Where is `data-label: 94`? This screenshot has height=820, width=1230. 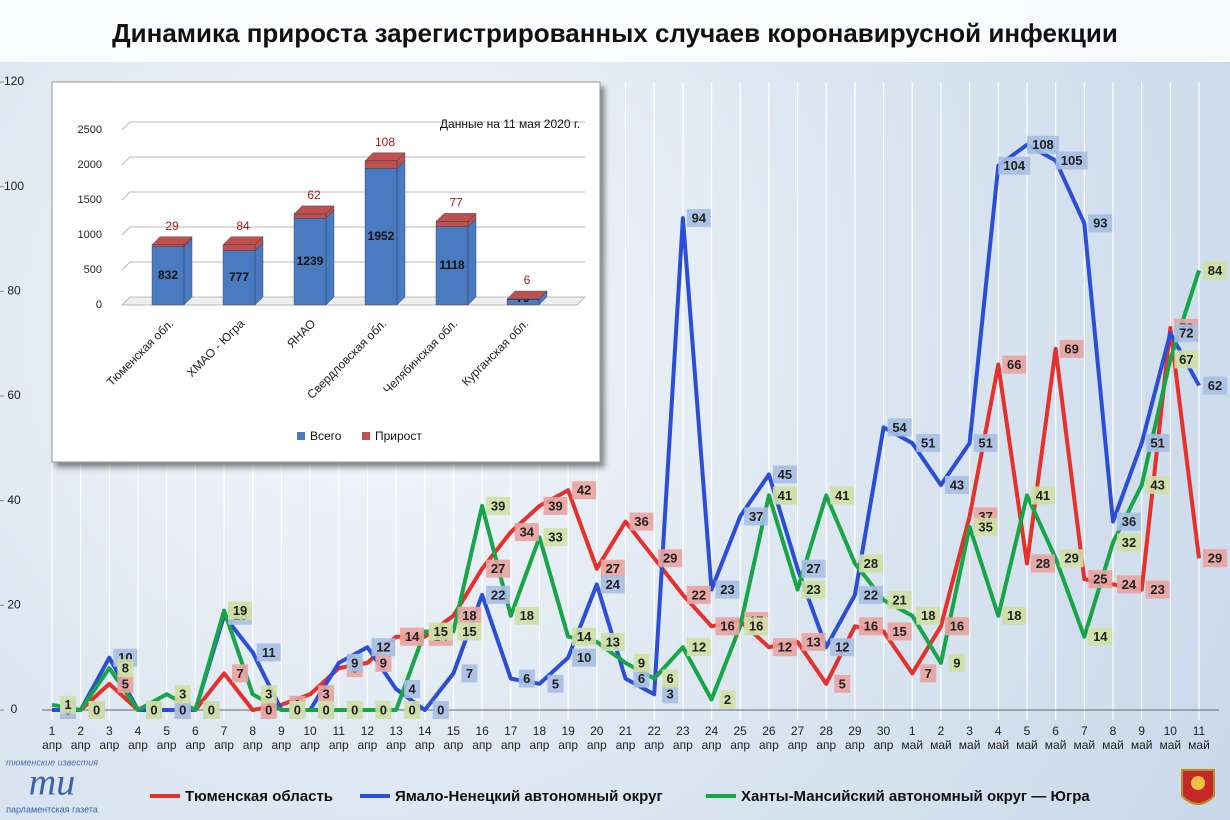 data-label: 94 is located at coordinates (699, 218).